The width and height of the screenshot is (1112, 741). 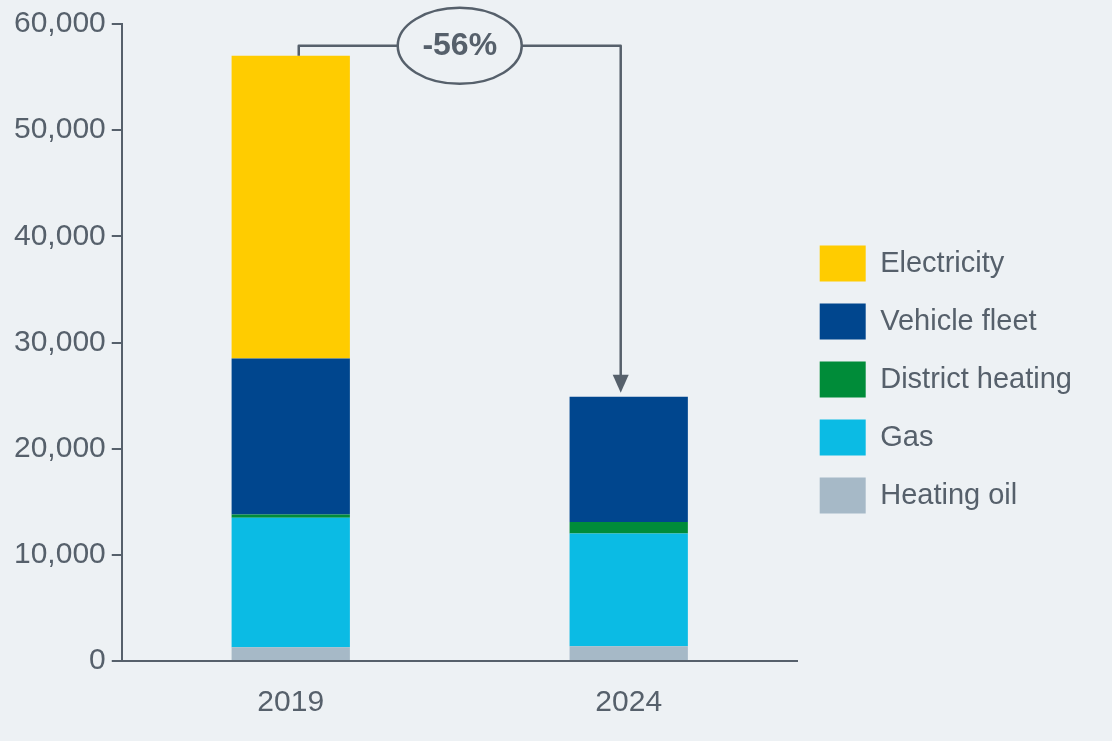 I want to click on legend-label: District heating, so click(x=976, y=377).